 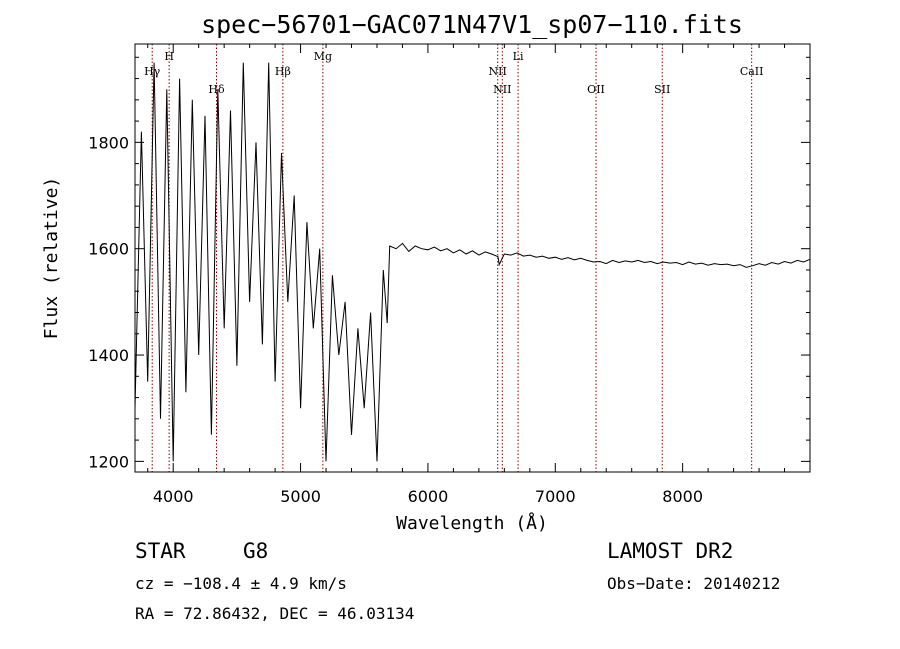 I want to click on chart-title: spec−56701−GAC071N47V1_sp07−110.fits, so click(x=472, y=24).